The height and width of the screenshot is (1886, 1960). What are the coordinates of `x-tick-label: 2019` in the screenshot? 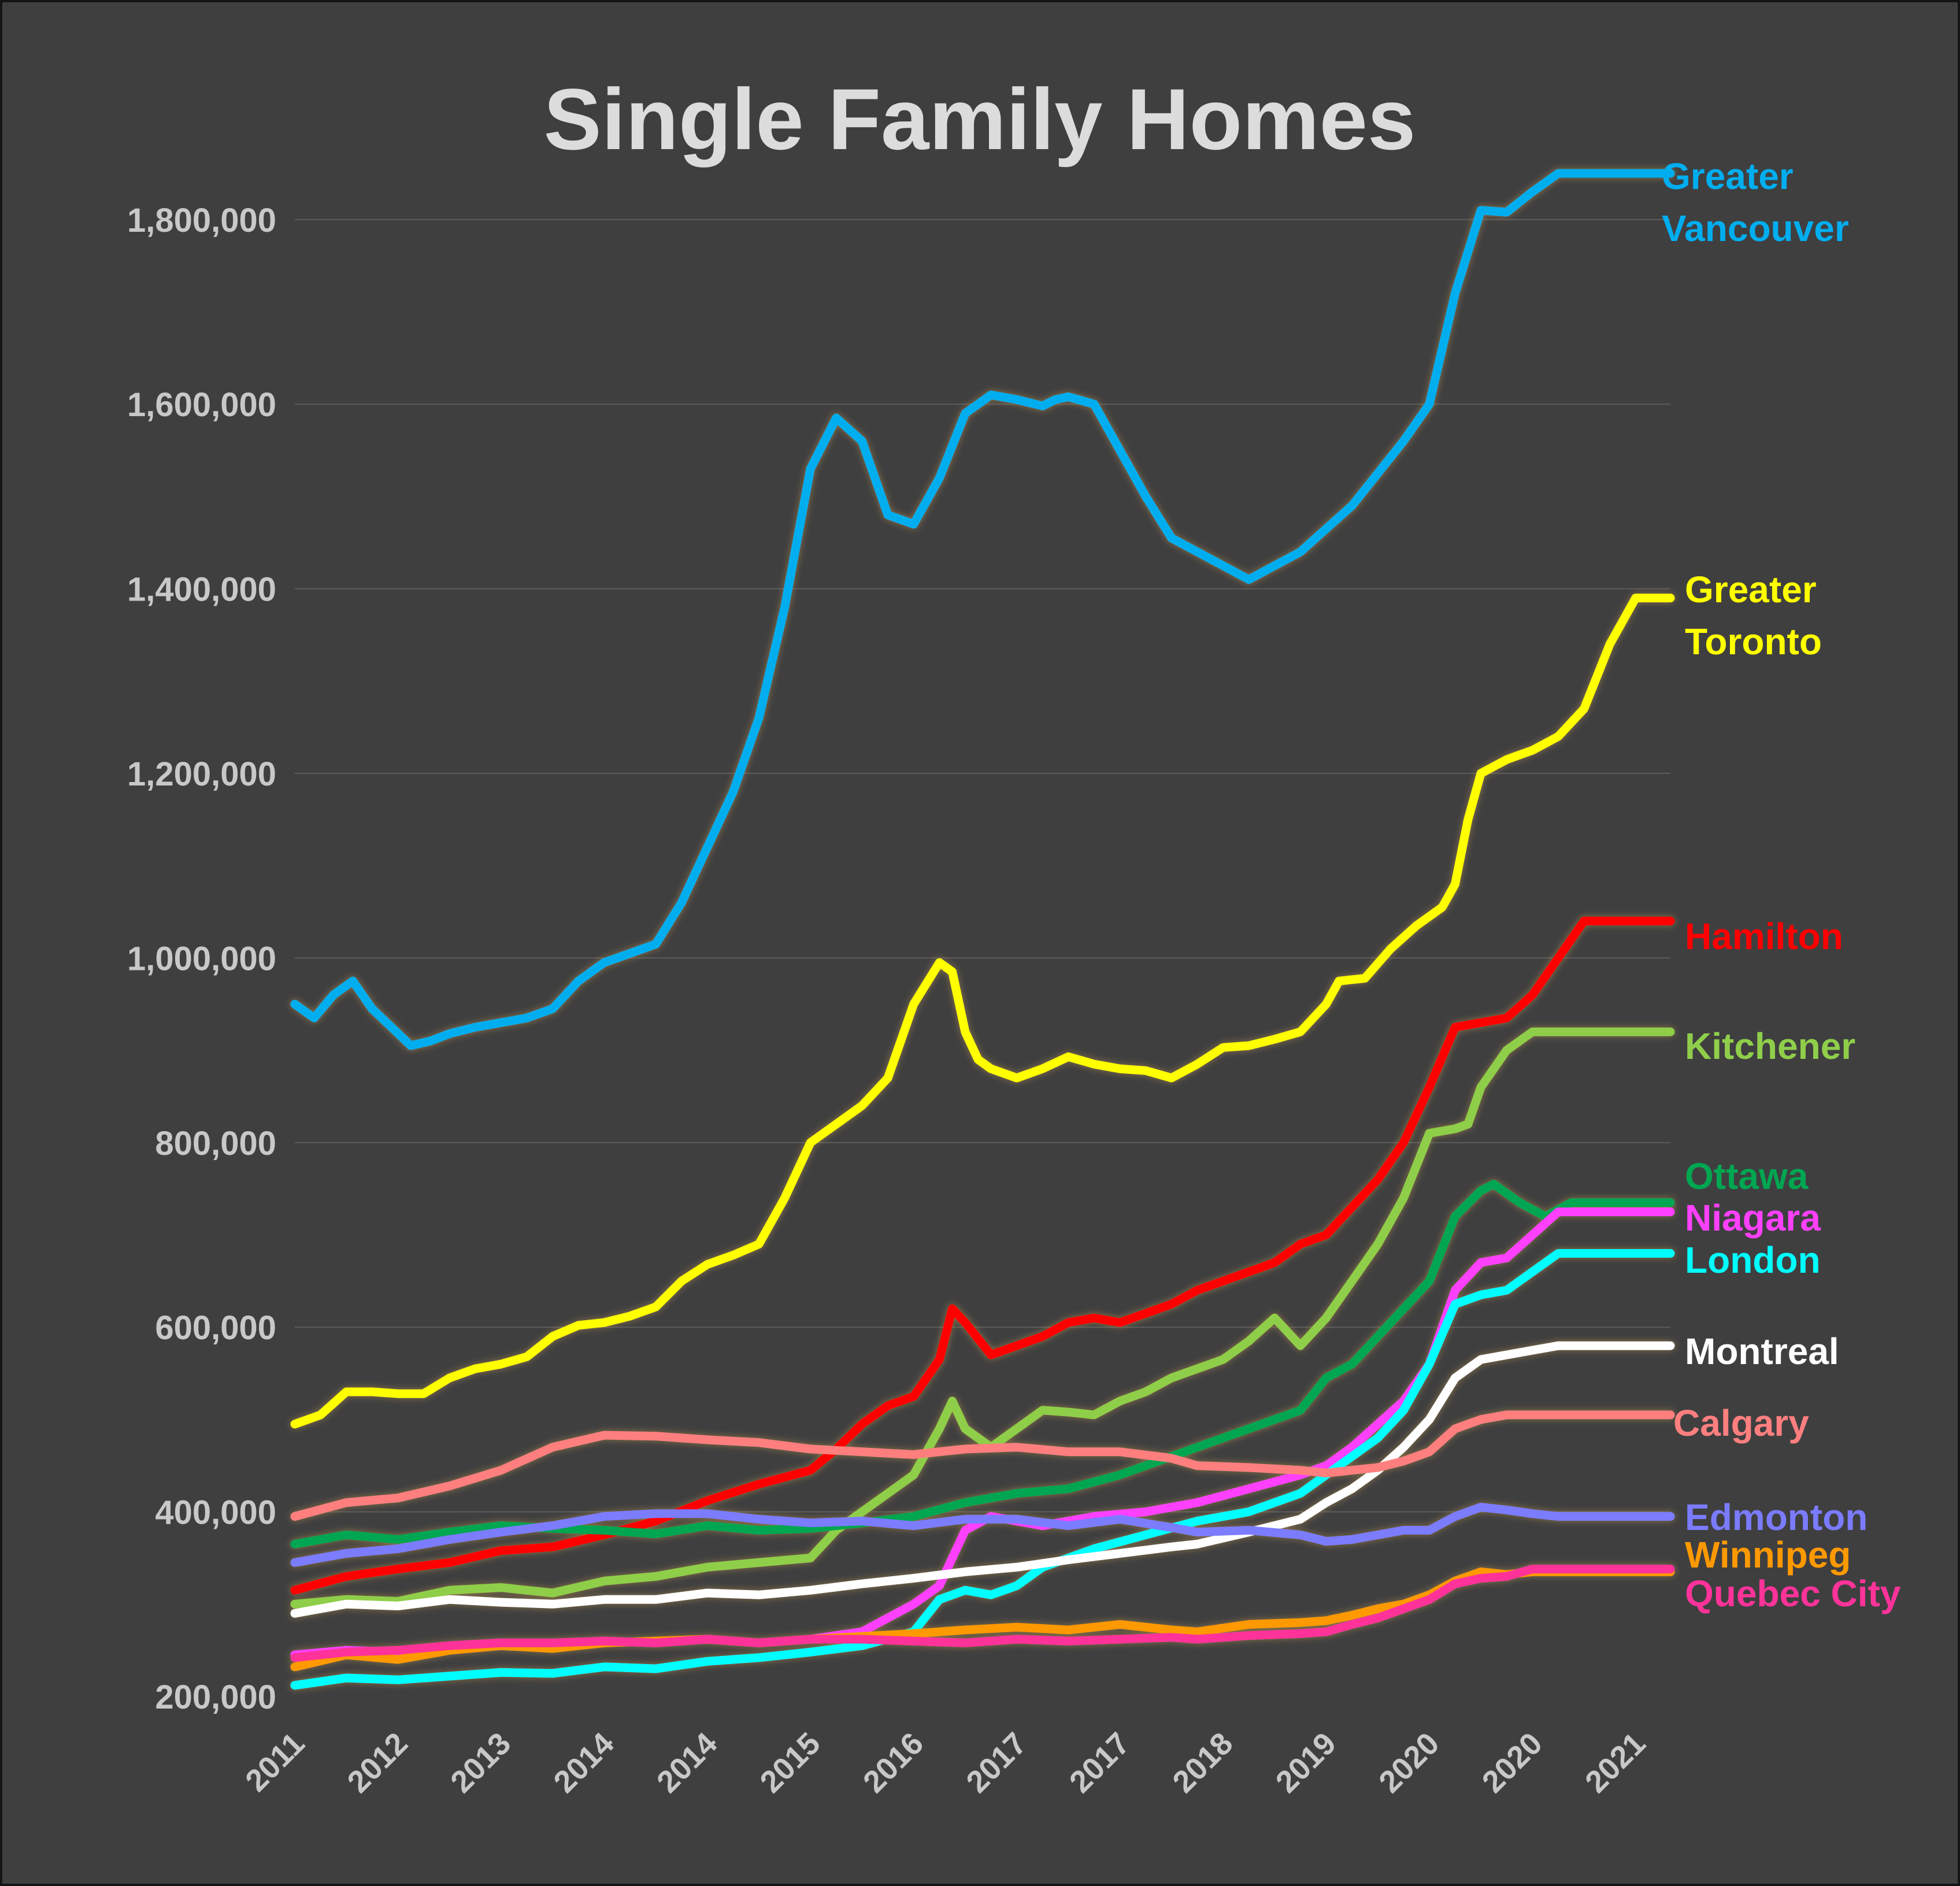 It's located at (1306, 1762).